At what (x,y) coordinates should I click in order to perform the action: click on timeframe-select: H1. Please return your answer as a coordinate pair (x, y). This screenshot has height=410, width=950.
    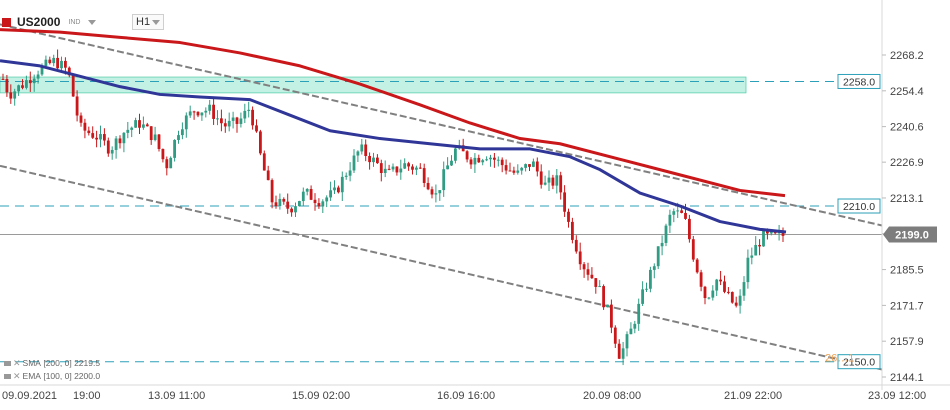
    Looking at the image, I should click on (148, 22).